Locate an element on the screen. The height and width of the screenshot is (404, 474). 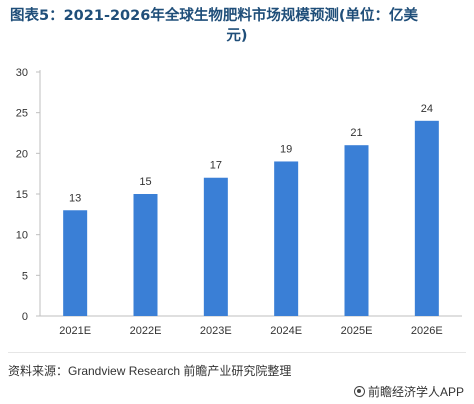
source-note: 资料来源：Grandview Research 前瞻产业研究院整理 is located at coordinates (150, 371).